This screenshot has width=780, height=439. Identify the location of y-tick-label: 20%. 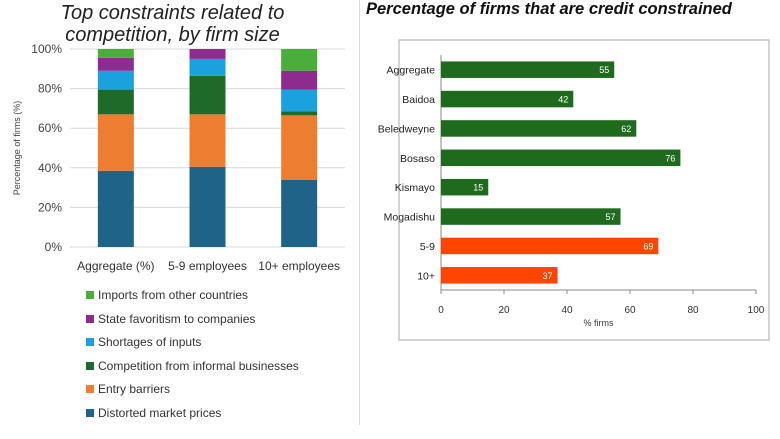
(50, 207).